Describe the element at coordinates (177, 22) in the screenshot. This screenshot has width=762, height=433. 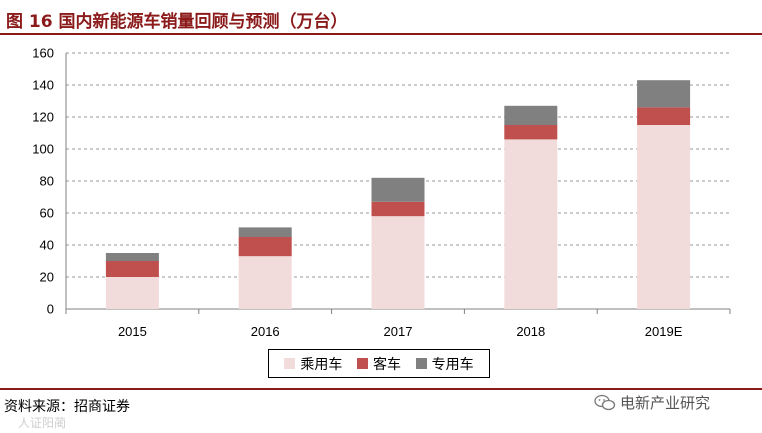
I see `figure-title: 图 16 国内新能源车销量回顾与预测（万台）` at that location.